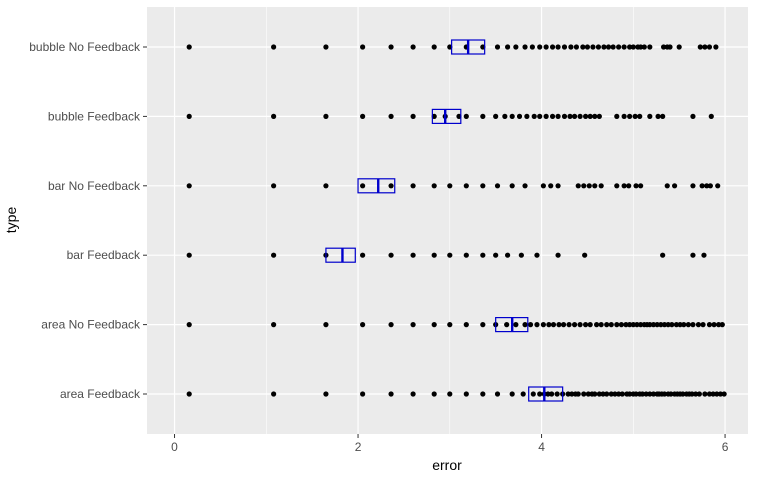  I want to click on y-tick-label: bubble No Feedback, so click(85, 47).